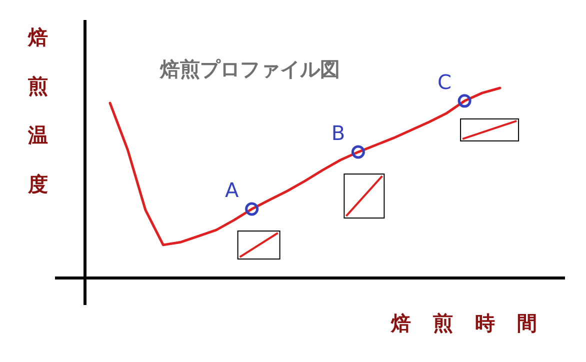 The width and height of the screenshot is (586, 362). Describe the element at coordinates (338, 133) in the screenshot. I see `annotation: B` at that location.